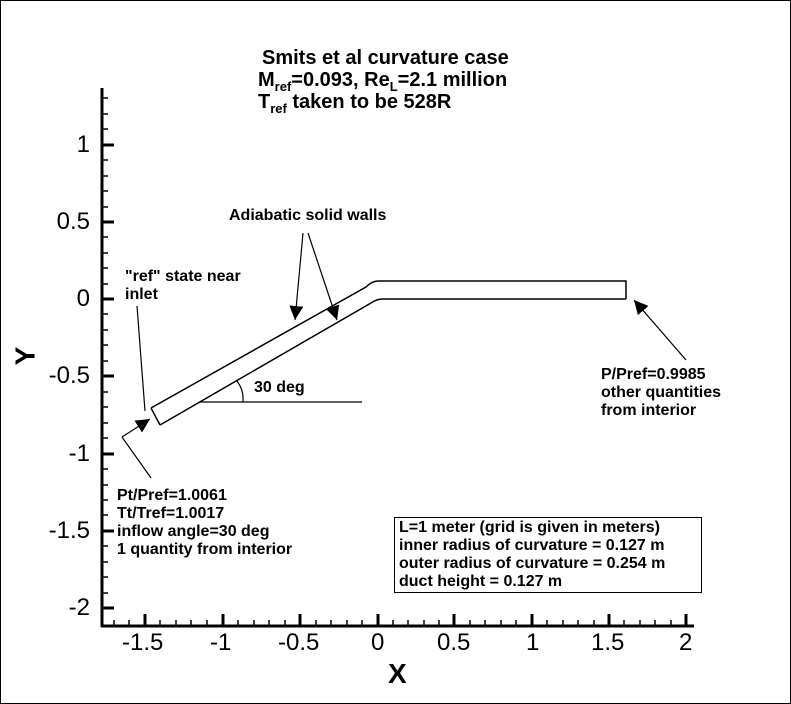 Image resolution: width=791 pixels, height=704 pixels. Describe the element at coordinates (141, 358) in the screenshot. I see `ref-state-leader` at that location.